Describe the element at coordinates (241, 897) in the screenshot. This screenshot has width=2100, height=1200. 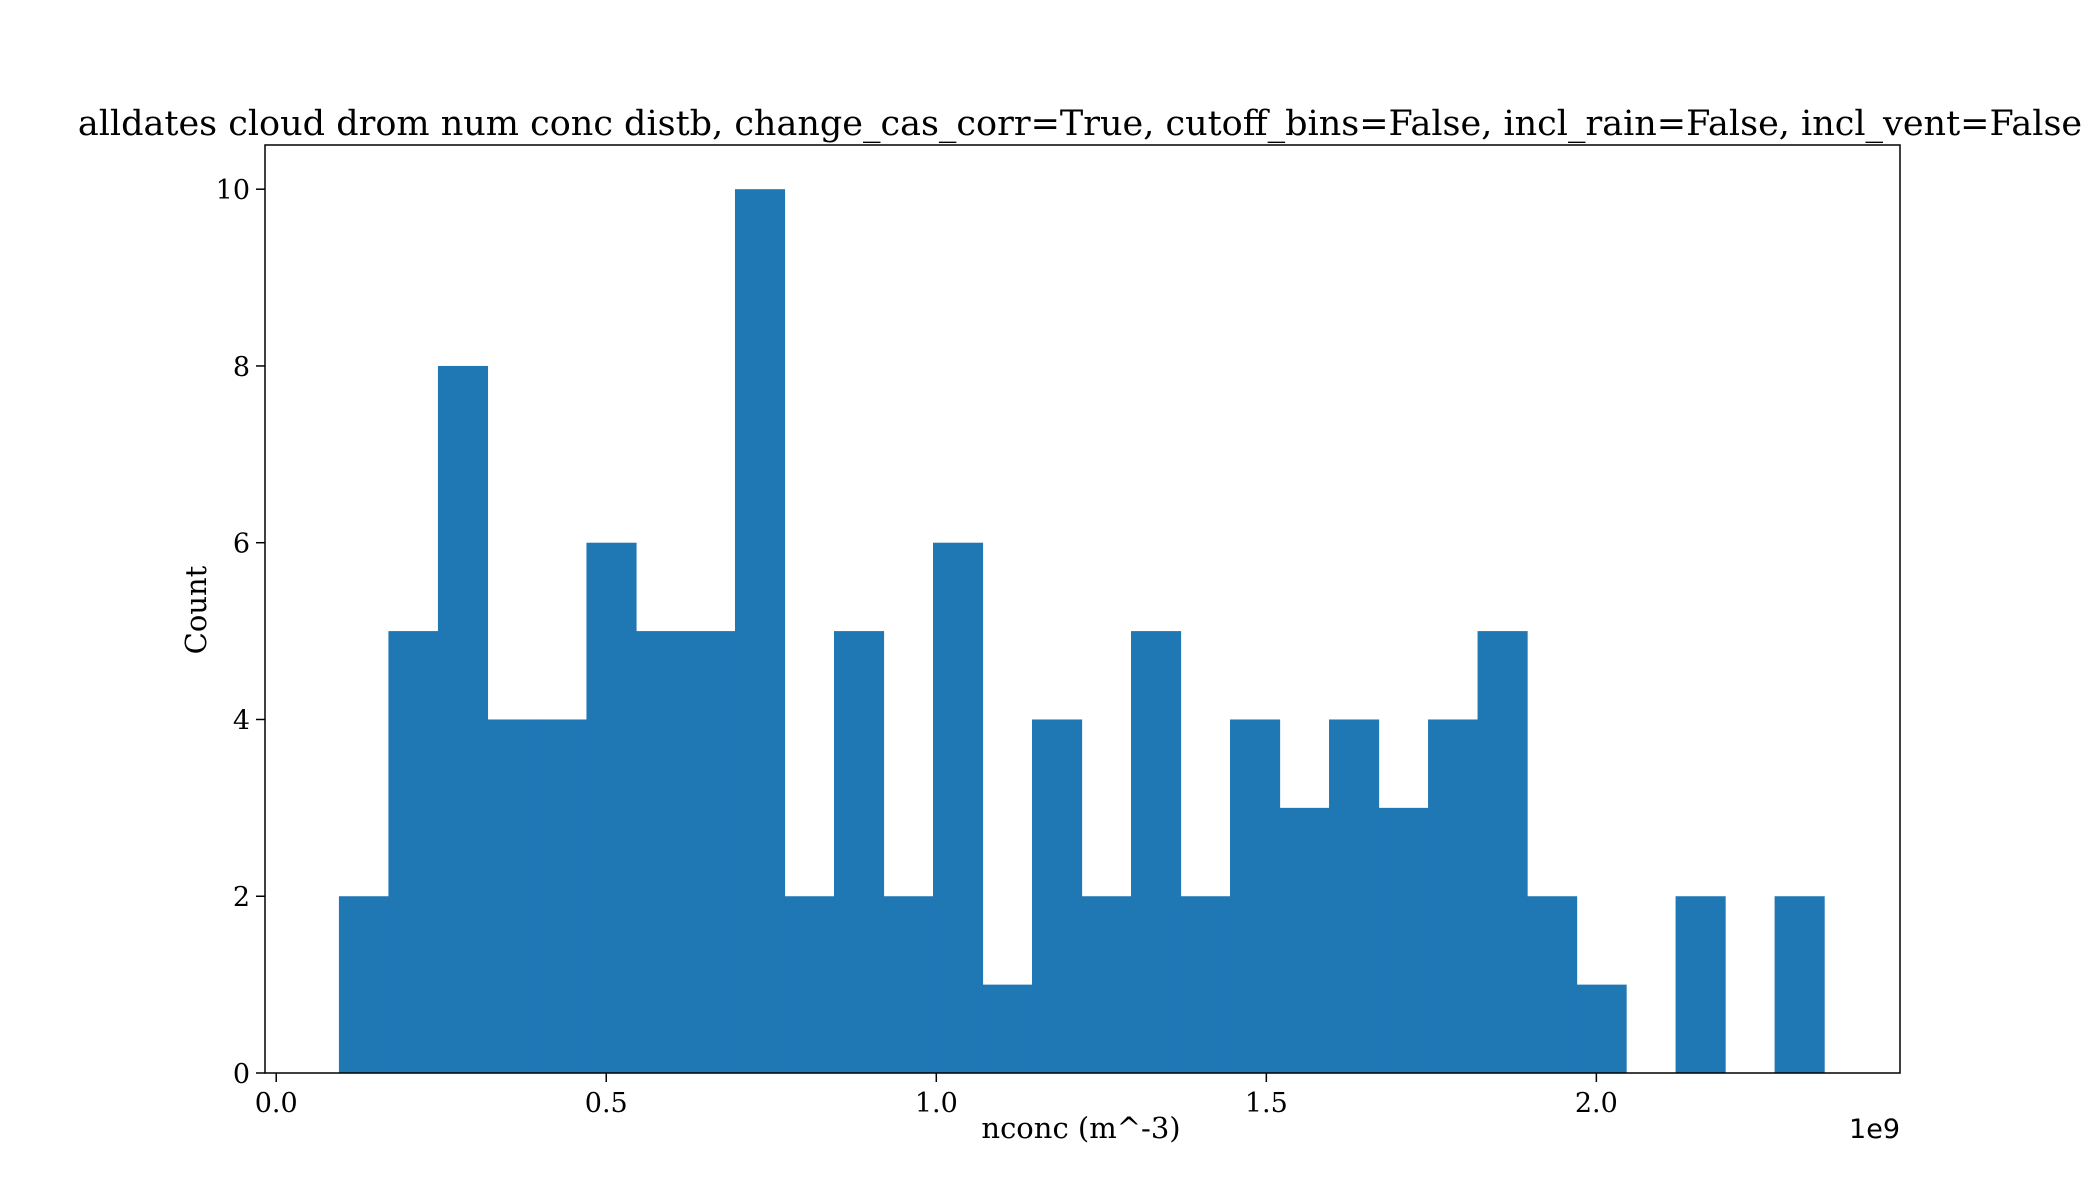
I see `y-tick-label: 2` at that location.